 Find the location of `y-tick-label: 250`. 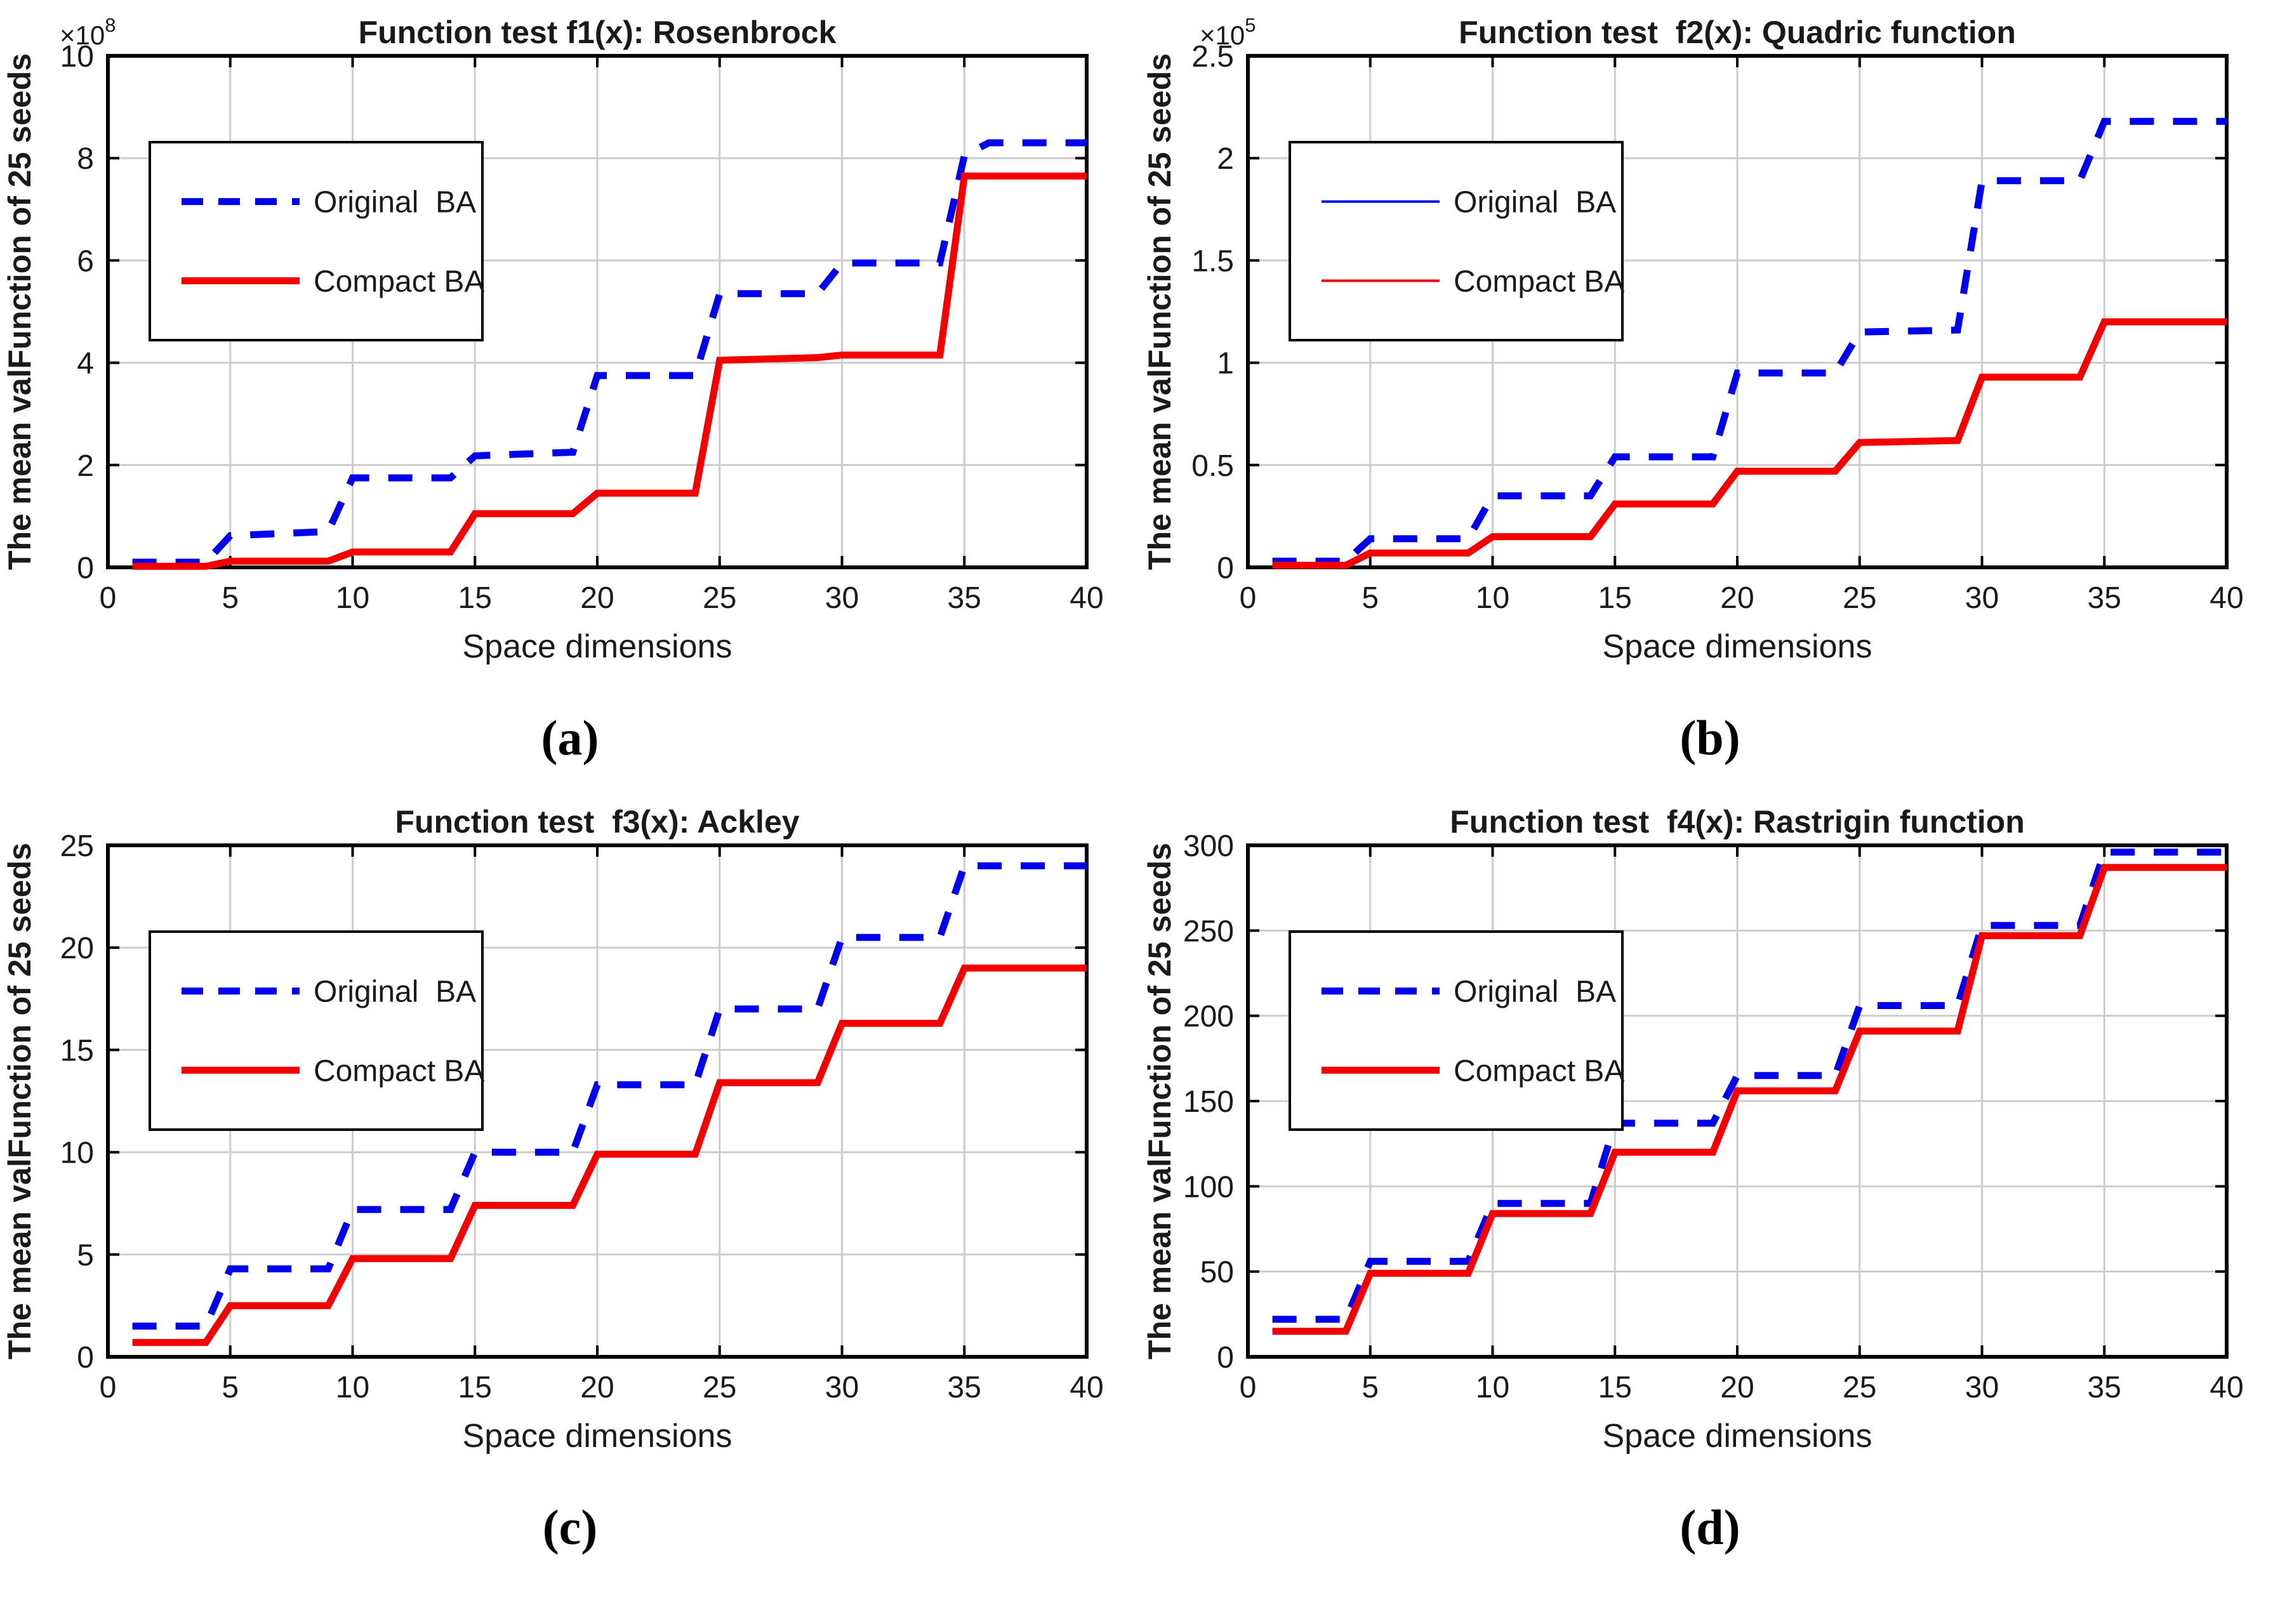

y-tick-label: 250 is located at coordinates (1209, 931).